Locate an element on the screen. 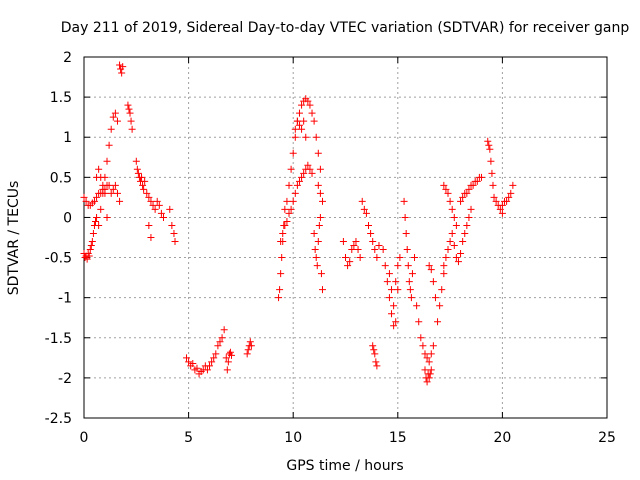 This screenshot has width=640, height=480. series-O is located at coordinates (300, 129).